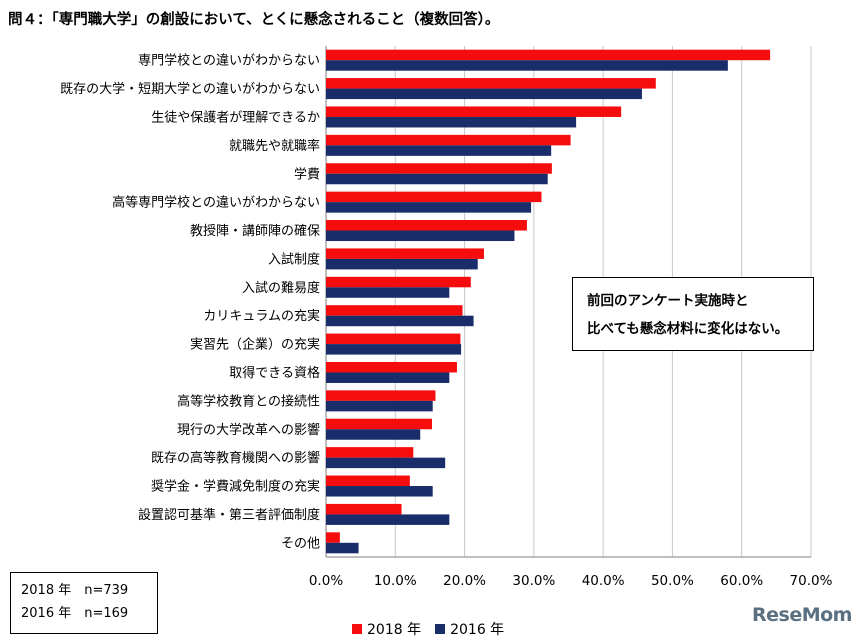 This screenshot has height=644, width=859. Describe the element at coordinates (395, 581) in the screenshot. I see `x-tick-label: 10.0%` at that location.